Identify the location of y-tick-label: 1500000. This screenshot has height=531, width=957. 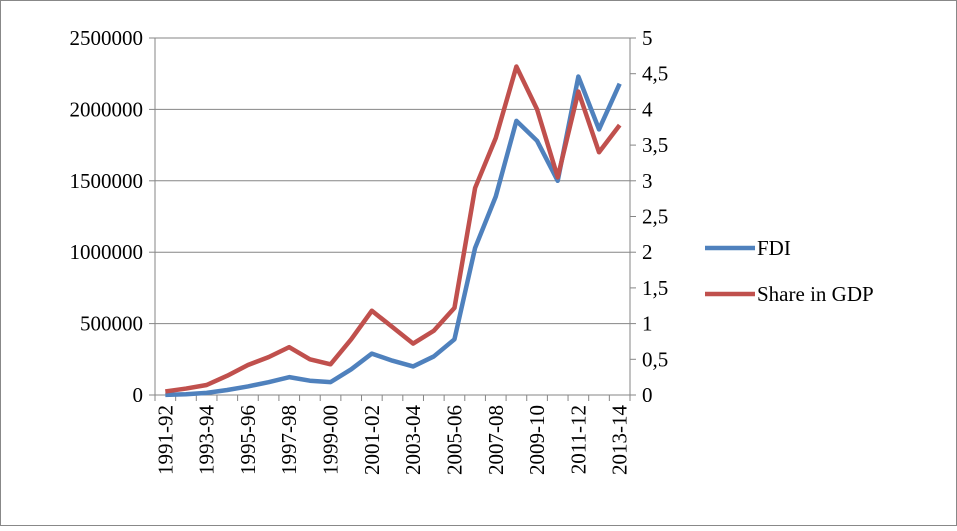
(107, 181).